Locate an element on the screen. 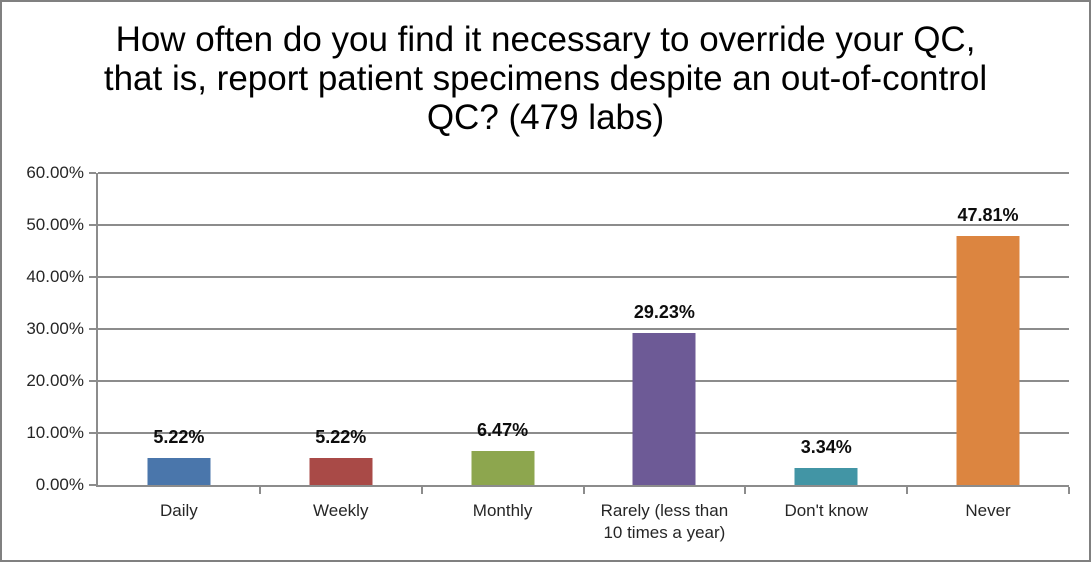 This screenshot has height=562, width=1091. bar-slot: 29.23% is located at coordinates (664, 329).